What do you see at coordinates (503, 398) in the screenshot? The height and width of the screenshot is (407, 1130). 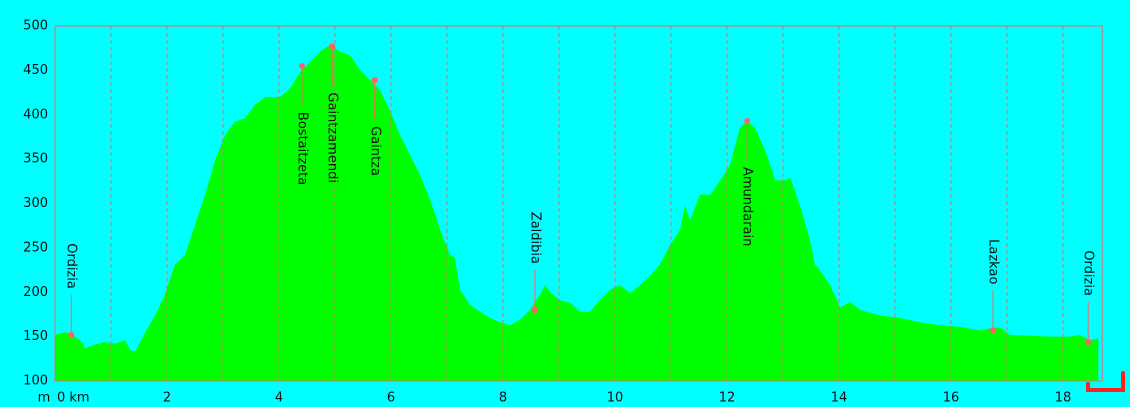 I see `x-tick-label: 8` at bounding box center [503, 398].